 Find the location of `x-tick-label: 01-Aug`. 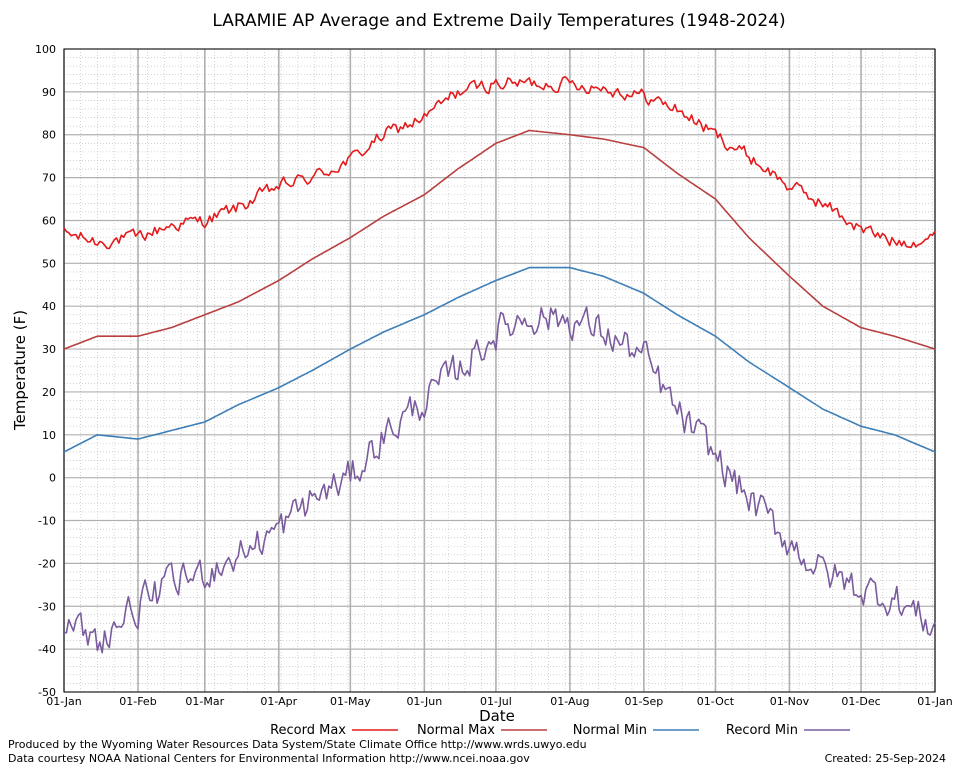

x-tick-label: 01-Aug is located at coordinates (569, 701).